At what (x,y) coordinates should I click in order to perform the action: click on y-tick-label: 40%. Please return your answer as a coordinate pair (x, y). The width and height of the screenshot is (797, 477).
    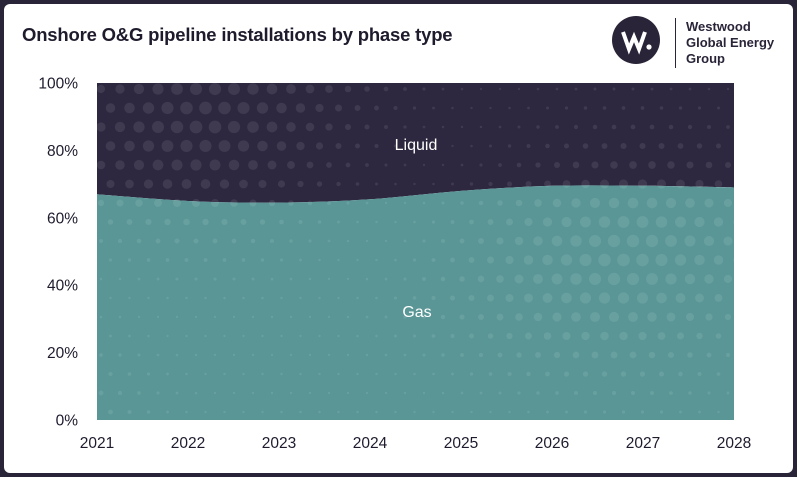
    Looking at the image, I should click on (62, 286).